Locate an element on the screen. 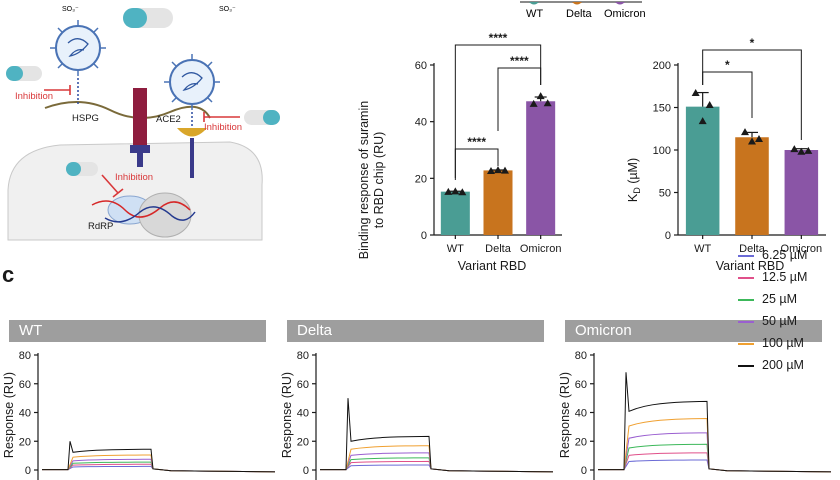 This screenshot has width=840, height=480. legend-item: 6.25 µM is located at coordinates (788, 255).